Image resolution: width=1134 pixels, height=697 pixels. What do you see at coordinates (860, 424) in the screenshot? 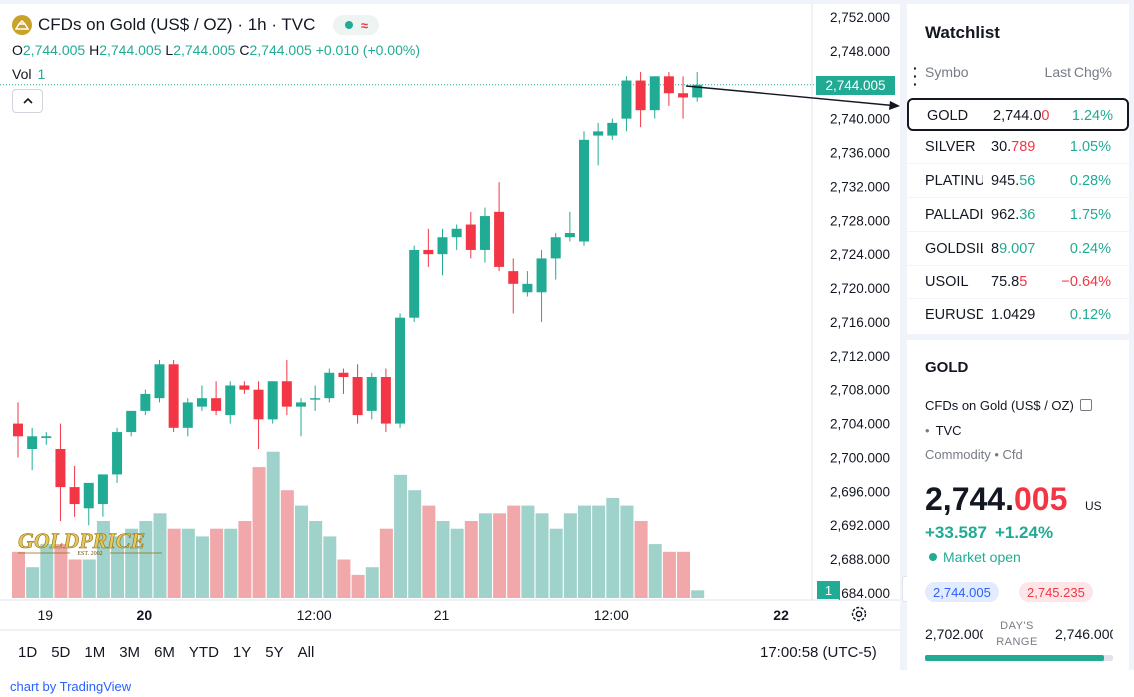
I see `y-tick-label: 2,704.000` at bounding box center [860, 424].